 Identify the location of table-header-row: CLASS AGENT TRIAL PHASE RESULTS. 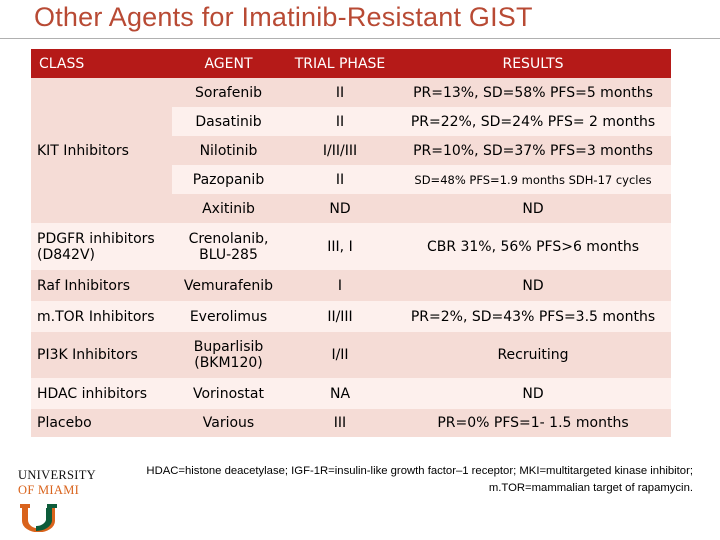
(351, 63).